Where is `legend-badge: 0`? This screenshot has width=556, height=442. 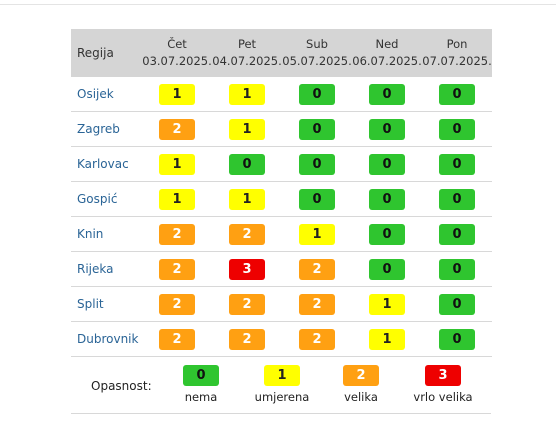
legend-badge: 0 is located at coordinates (201, 375).